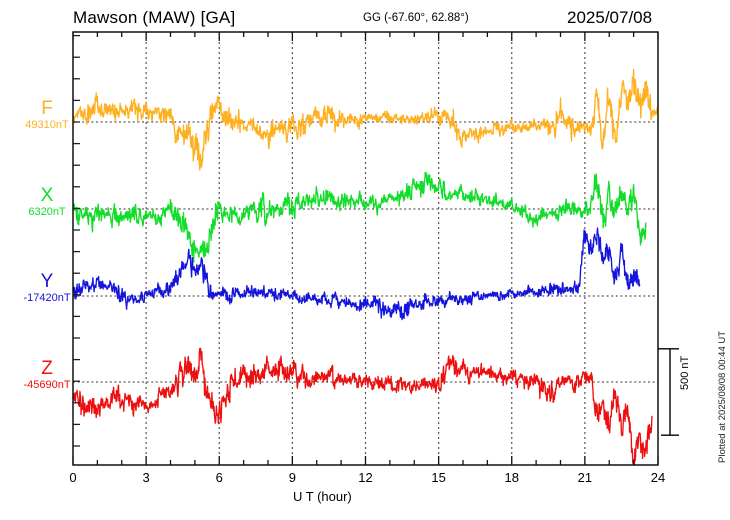 The image size is (730, 520). I want to click on trace-label-y: Y -17420nT, so click(47, 288).